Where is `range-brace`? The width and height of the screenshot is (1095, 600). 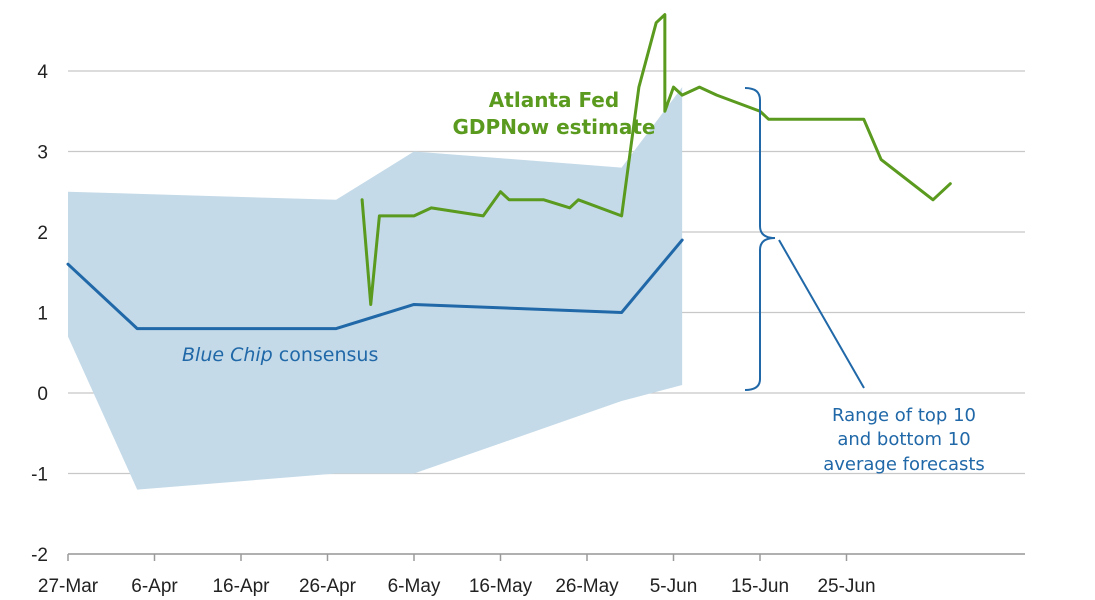 range-brace is located at coordinates (760, 239).